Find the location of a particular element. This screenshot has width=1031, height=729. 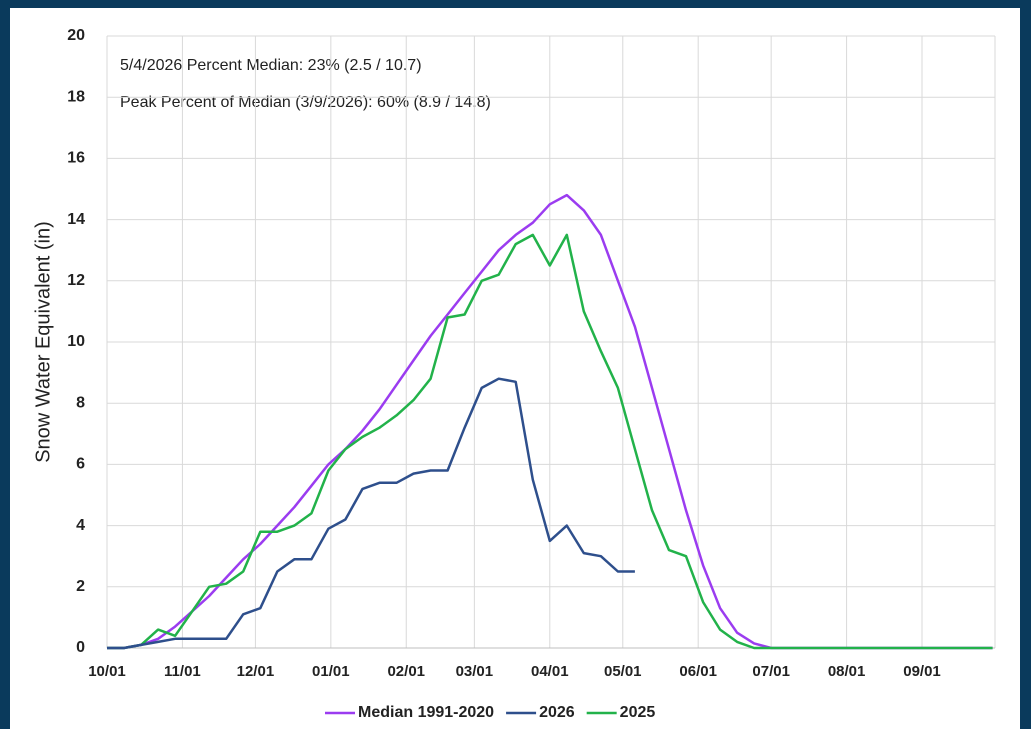

y-tick-label: 14 is located at coordinates (76, 219).